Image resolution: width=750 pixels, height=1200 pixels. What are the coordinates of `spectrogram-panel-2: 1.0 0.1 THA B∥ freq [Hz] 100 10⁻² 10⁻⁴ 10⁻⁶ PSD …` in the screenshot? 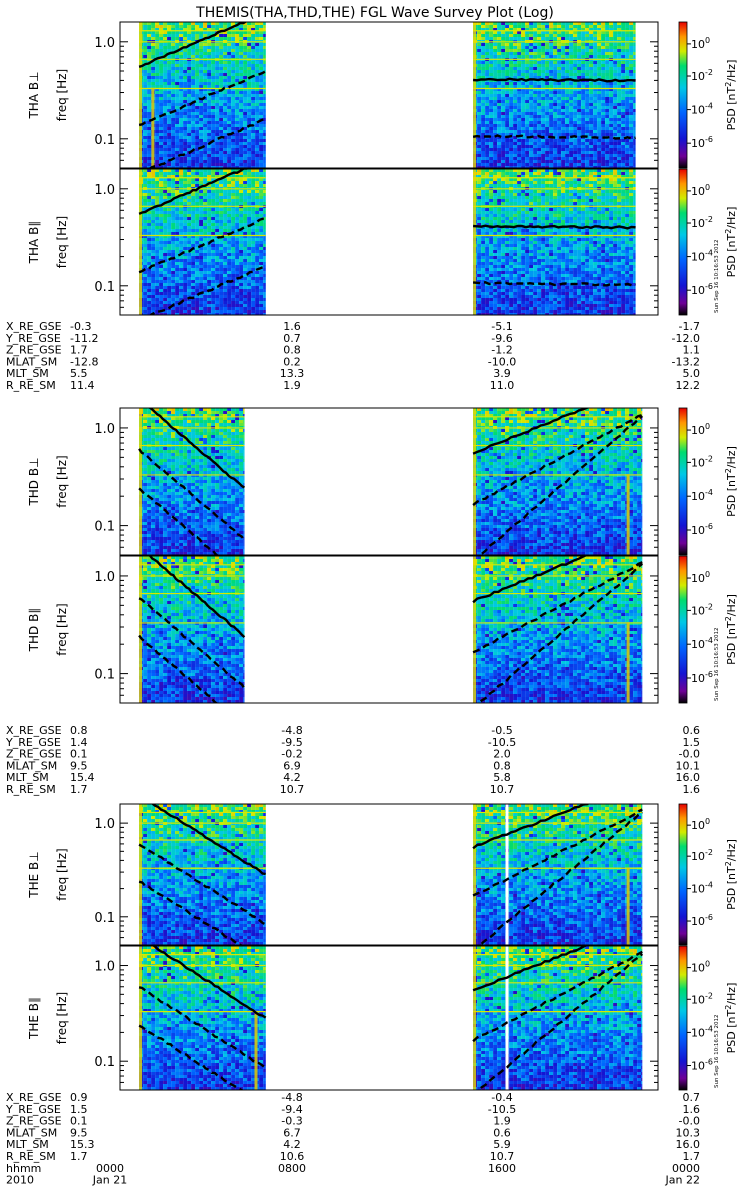 It's located at (382, 242).